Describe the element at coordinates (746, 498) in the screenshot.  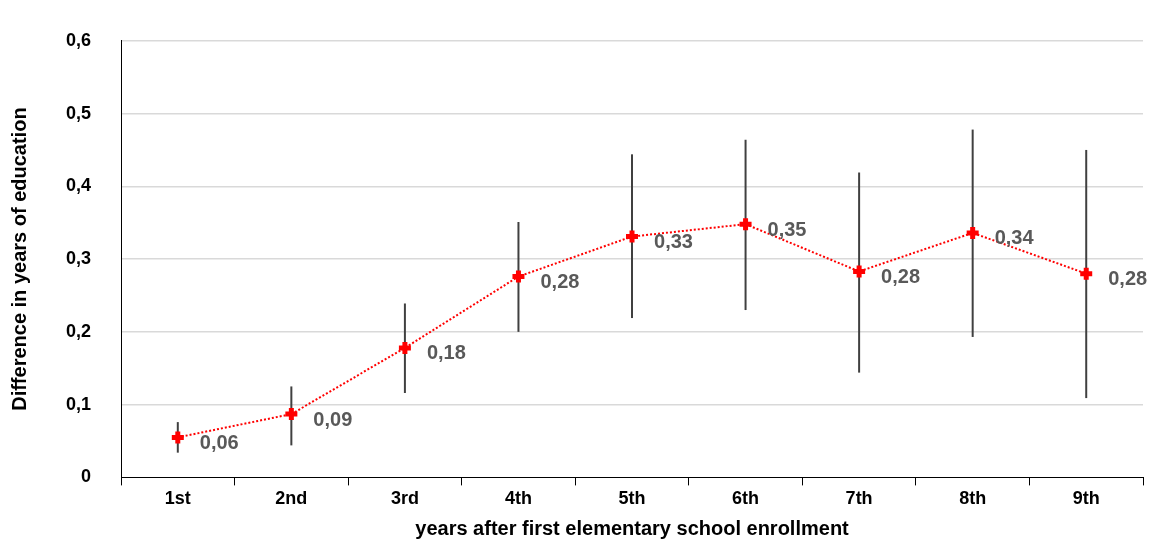
I see `x-tick-label: 6th` at that location.